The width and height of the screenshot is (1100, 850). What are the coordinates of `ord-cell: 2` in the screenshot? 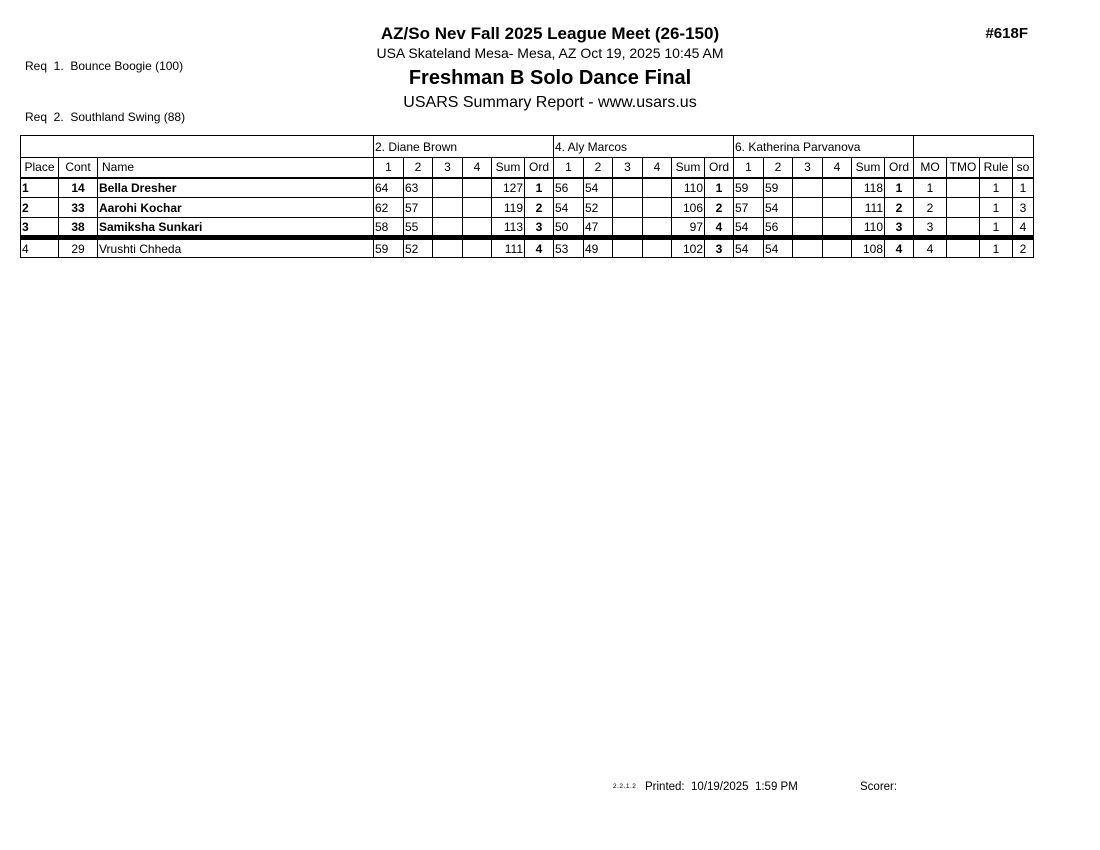 It's located at (899, 207).